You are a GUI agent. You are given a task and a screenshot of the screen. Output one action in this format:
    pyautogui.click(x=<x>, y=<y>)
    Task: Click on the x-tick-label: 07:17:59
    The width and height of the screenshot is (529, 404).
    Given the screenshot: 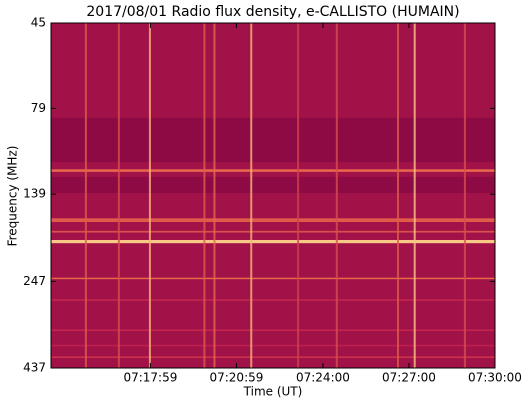 What is the action you would take?
    pyautogui.click(x=150, y=378)
    